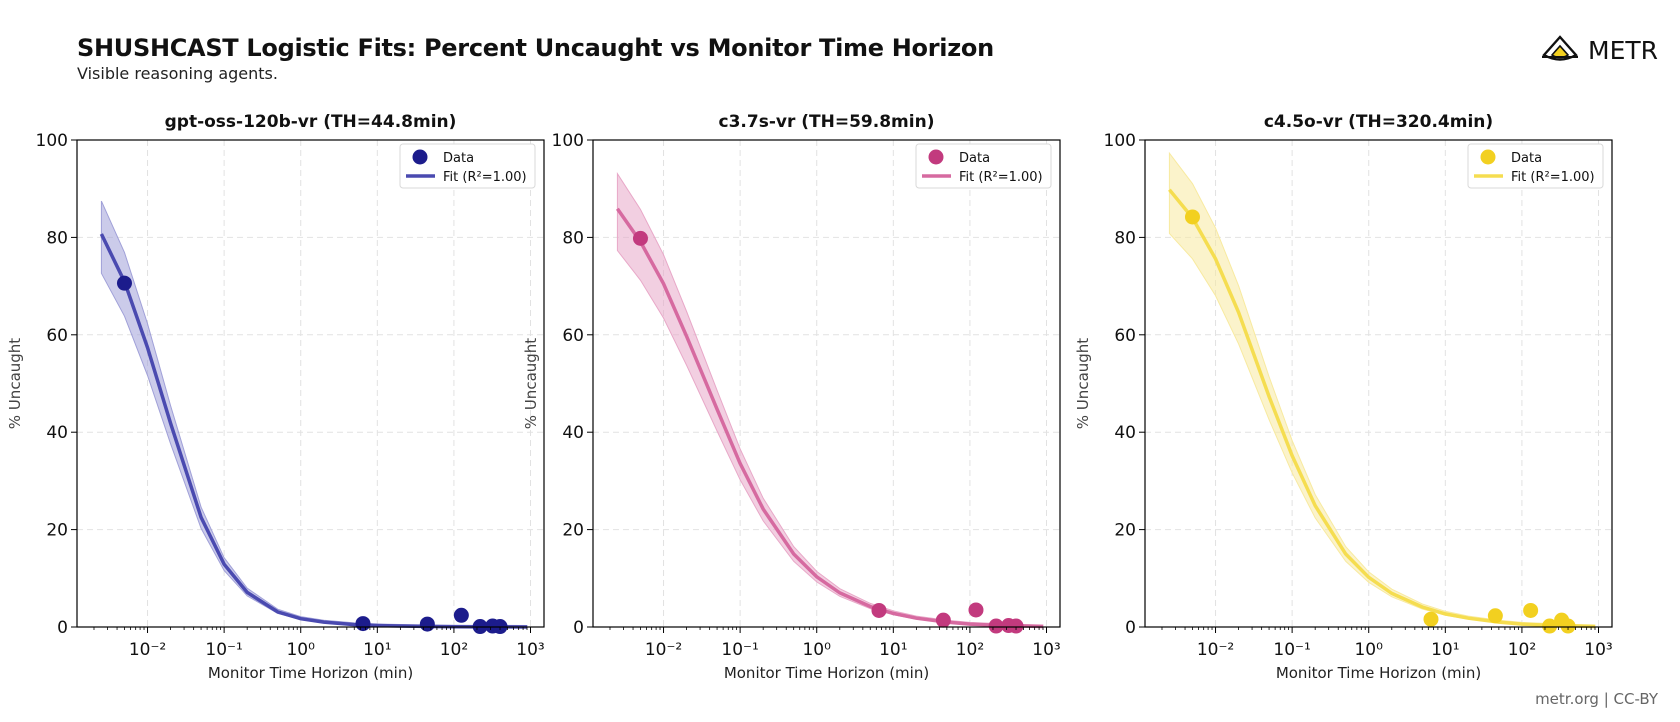  I want to click on footer-credit: metr.org | CC-BY, so click(1596, 699).